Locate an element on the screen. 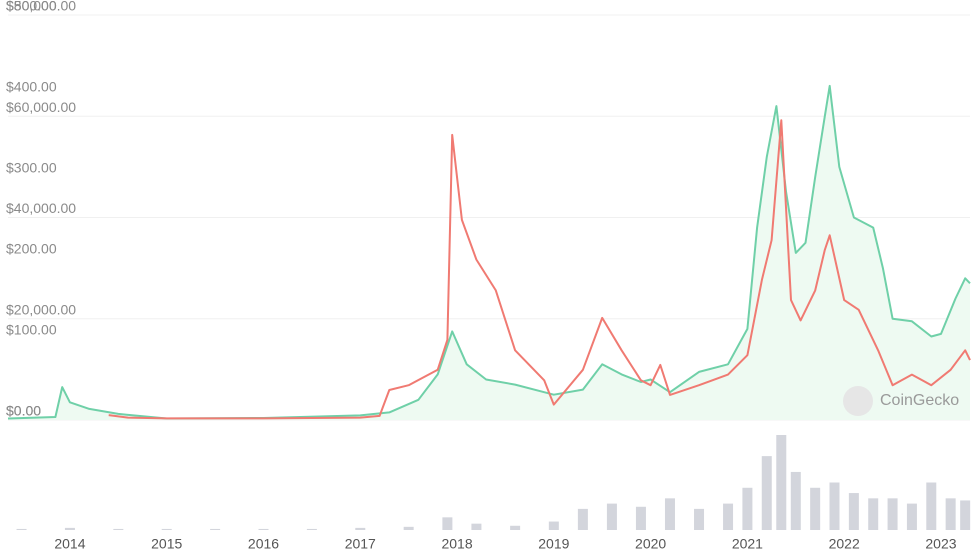  y2-tick-label: $500.00 is located at coordinates (31, 7).